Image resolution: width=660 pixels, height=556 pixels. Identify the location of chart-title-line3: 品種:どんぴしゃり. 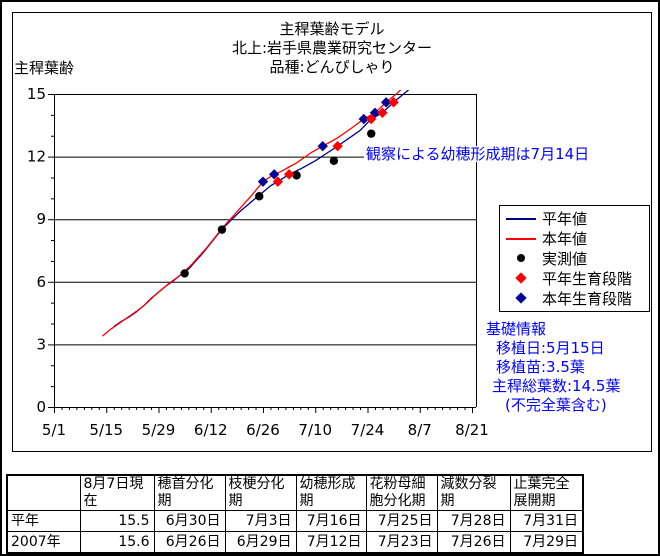
(332, 67).